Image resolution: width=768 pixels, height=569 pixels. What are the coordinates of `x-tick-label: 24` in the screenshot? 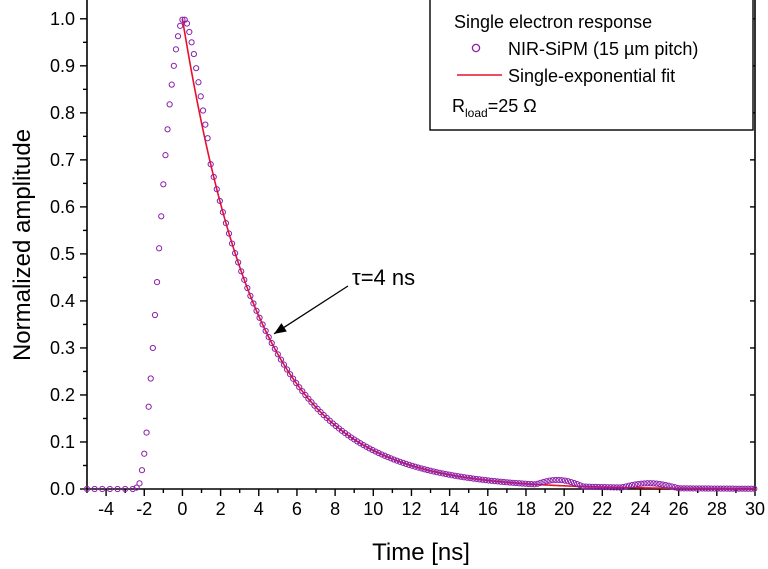 It's located at (640, 509).